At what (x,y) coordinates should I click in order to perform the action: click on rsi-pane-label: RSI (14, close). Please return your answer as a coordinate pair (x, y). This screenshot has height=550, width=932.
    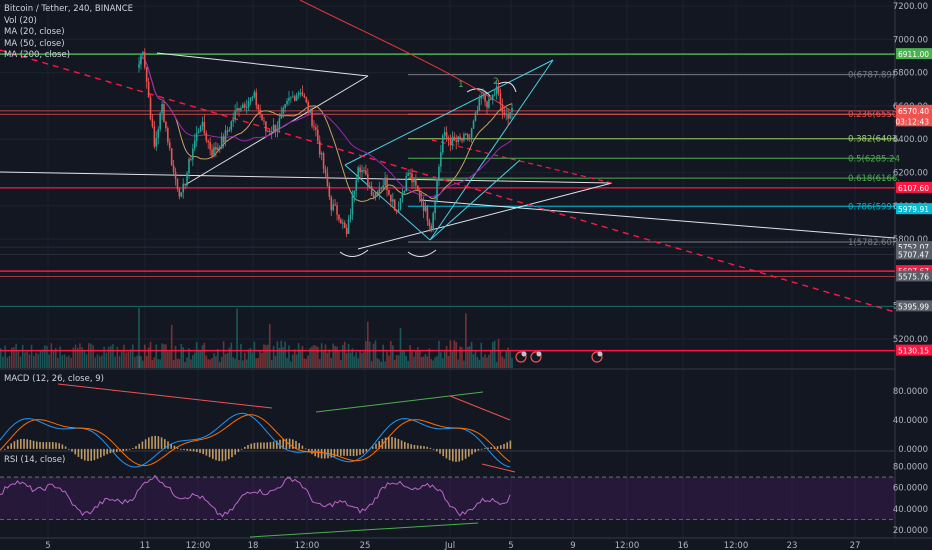
    Looking at the image, I should click on (35, 460).